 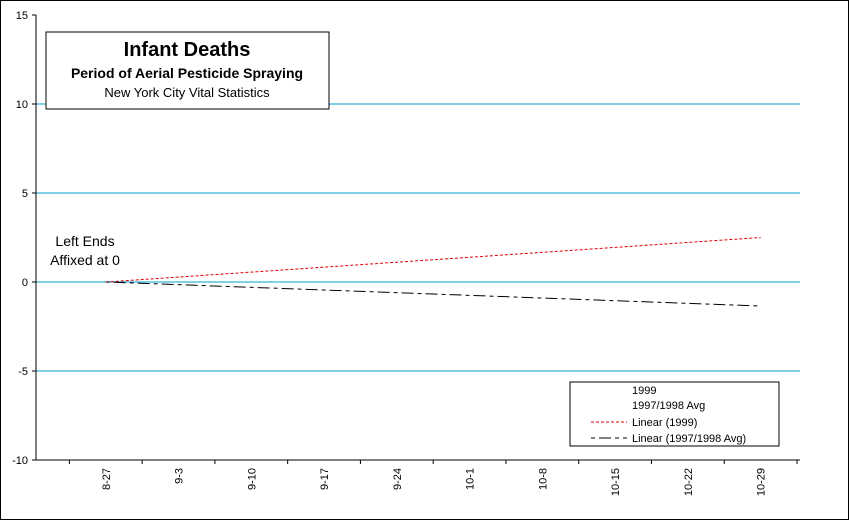 What do you see at coordinates (25, 194) in the screenshot?
I see `y-tick-label: 5` at bounding box center [25, 194].